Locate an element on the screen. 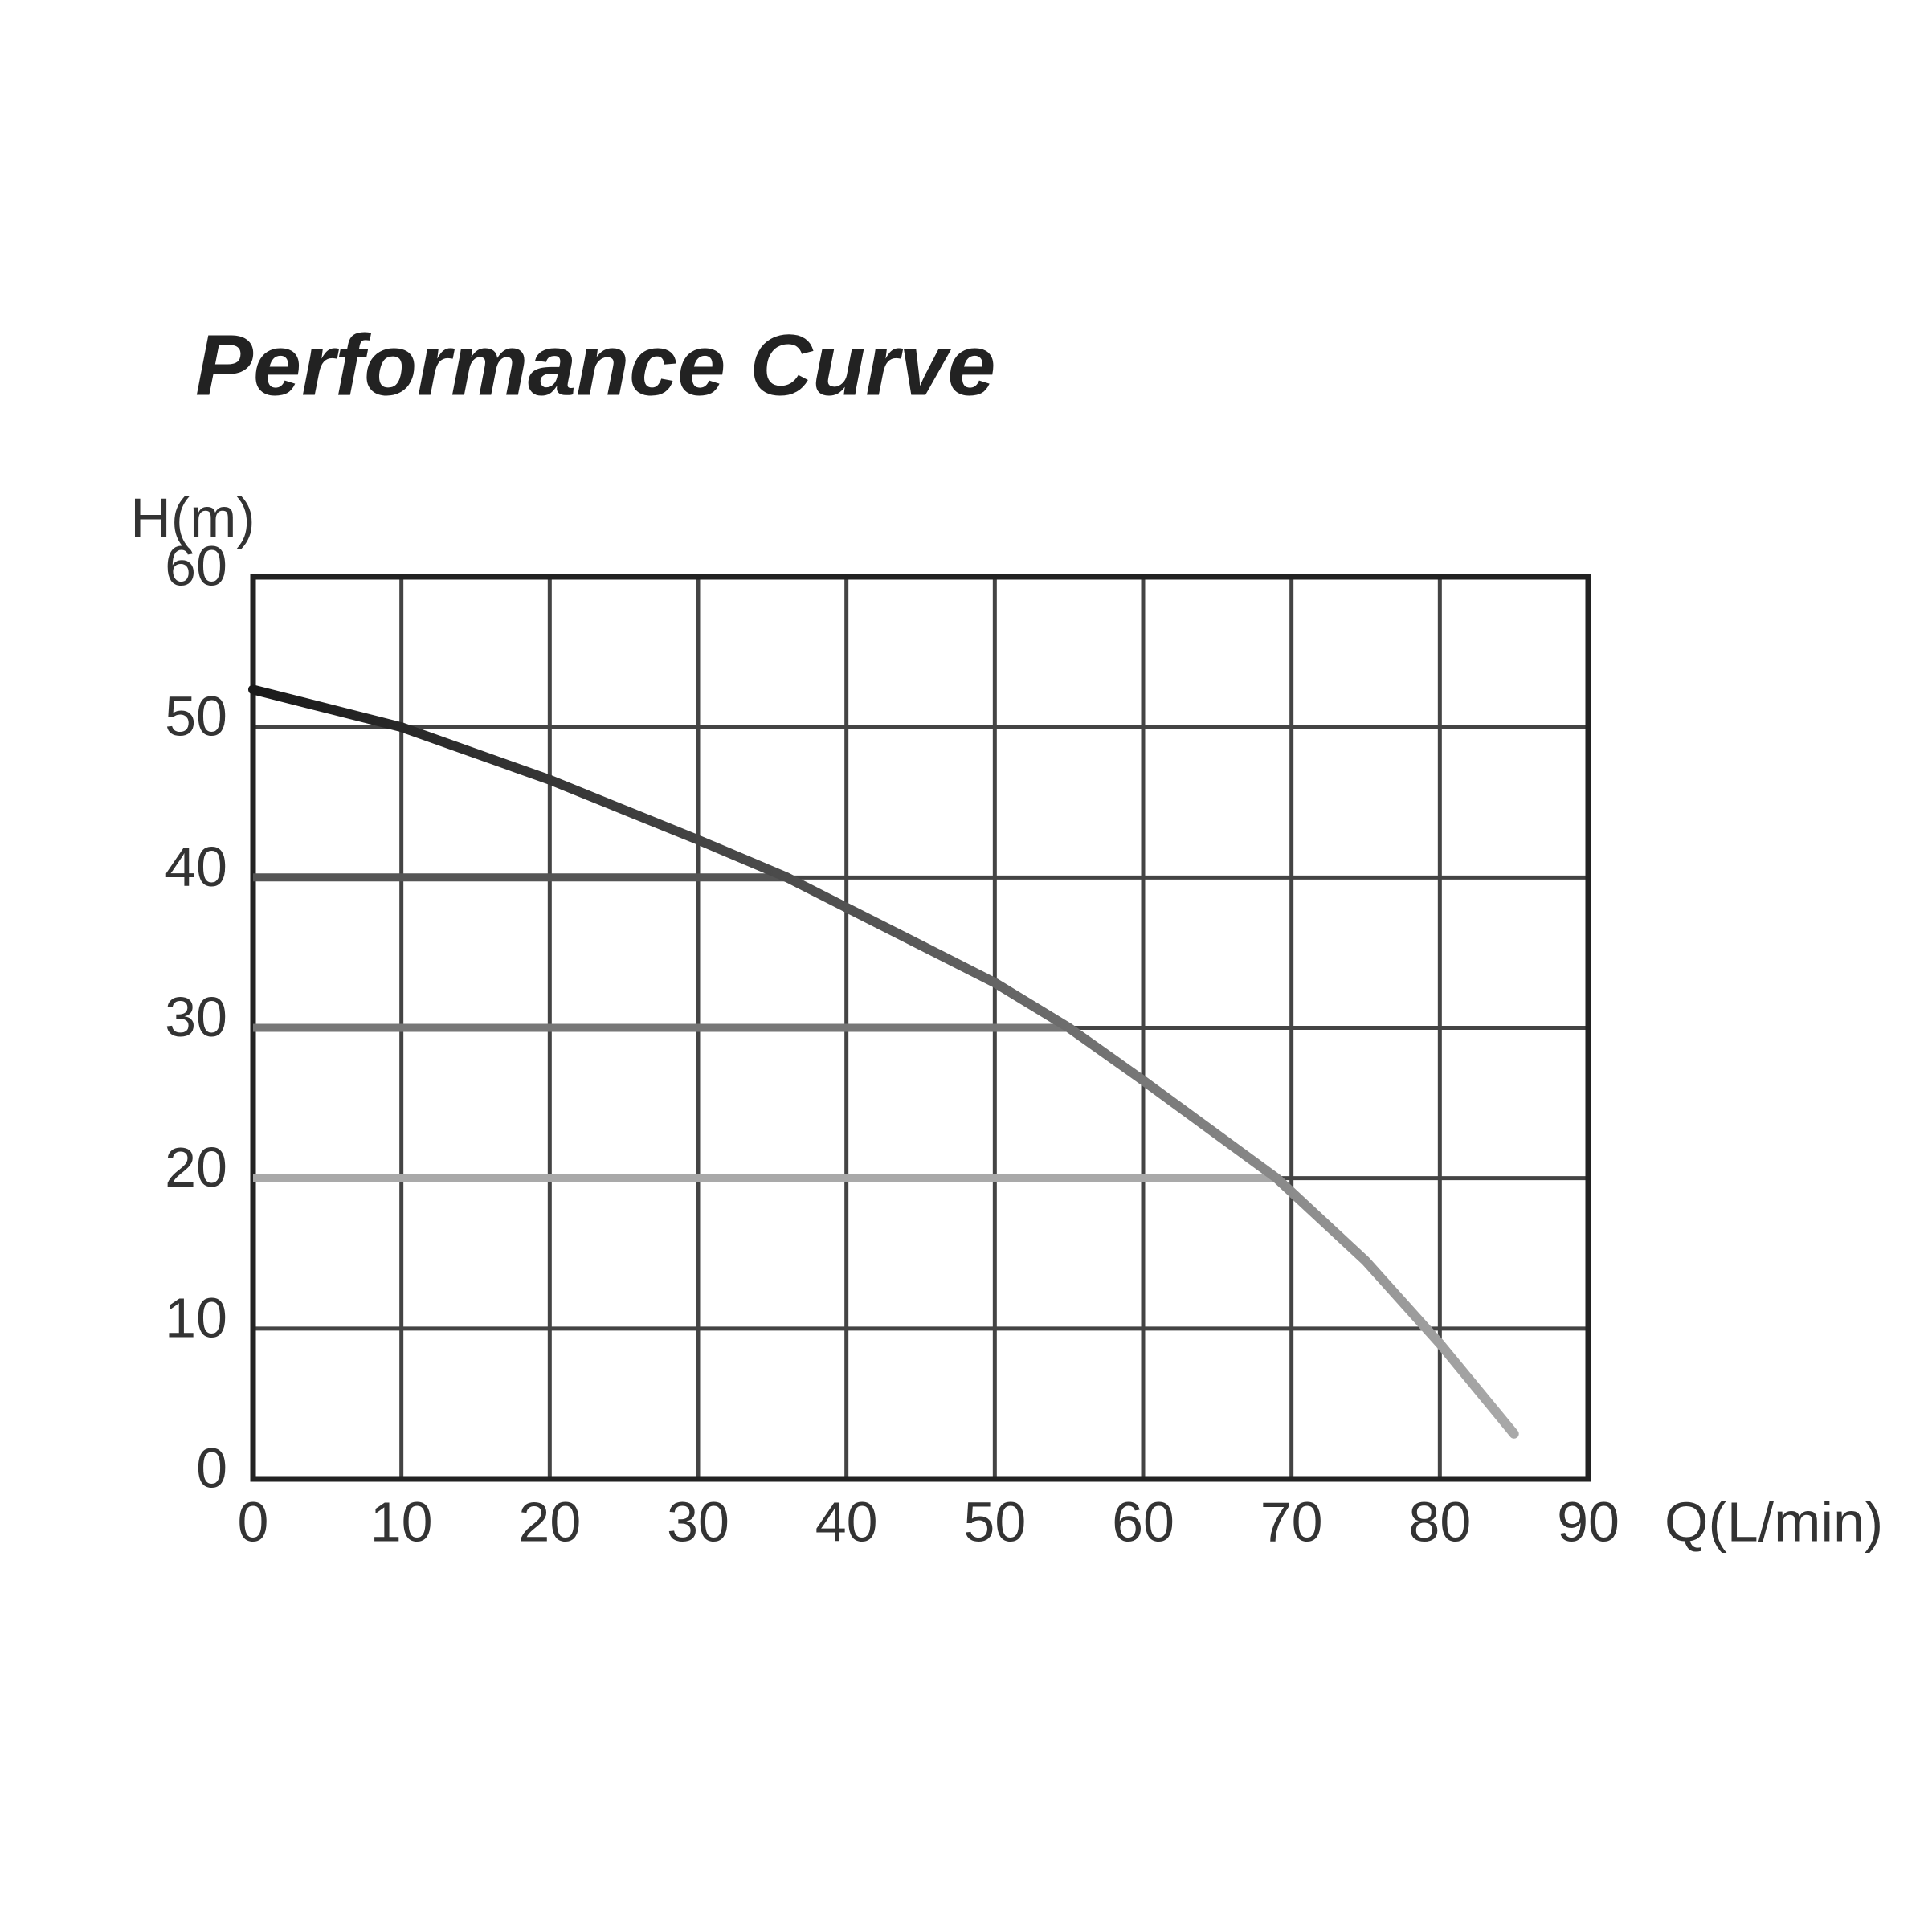  x-tick-label: 40 is located at coordinates (846, 1521).